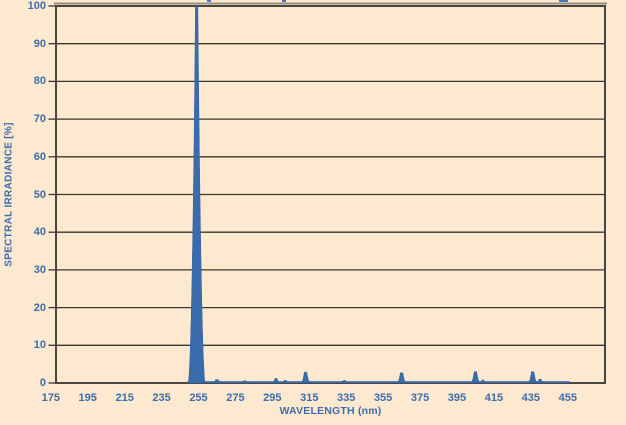 The image size is (626, 425). I want to click on y-tick-label: 70, so click(39, 119).